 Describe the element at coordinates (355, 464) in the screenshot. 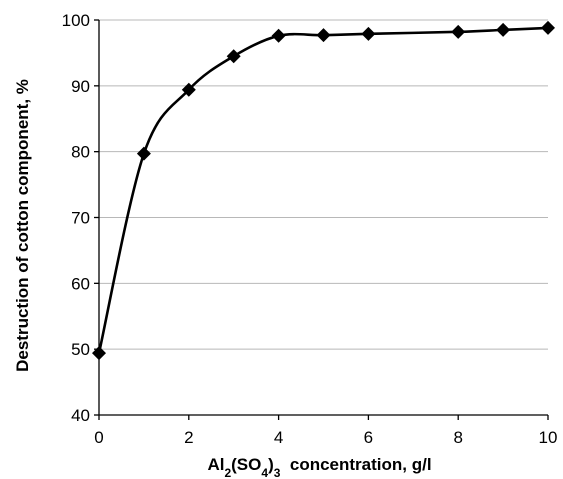

I see `x-axis-label-part-6: concentration, g/l` at that location.